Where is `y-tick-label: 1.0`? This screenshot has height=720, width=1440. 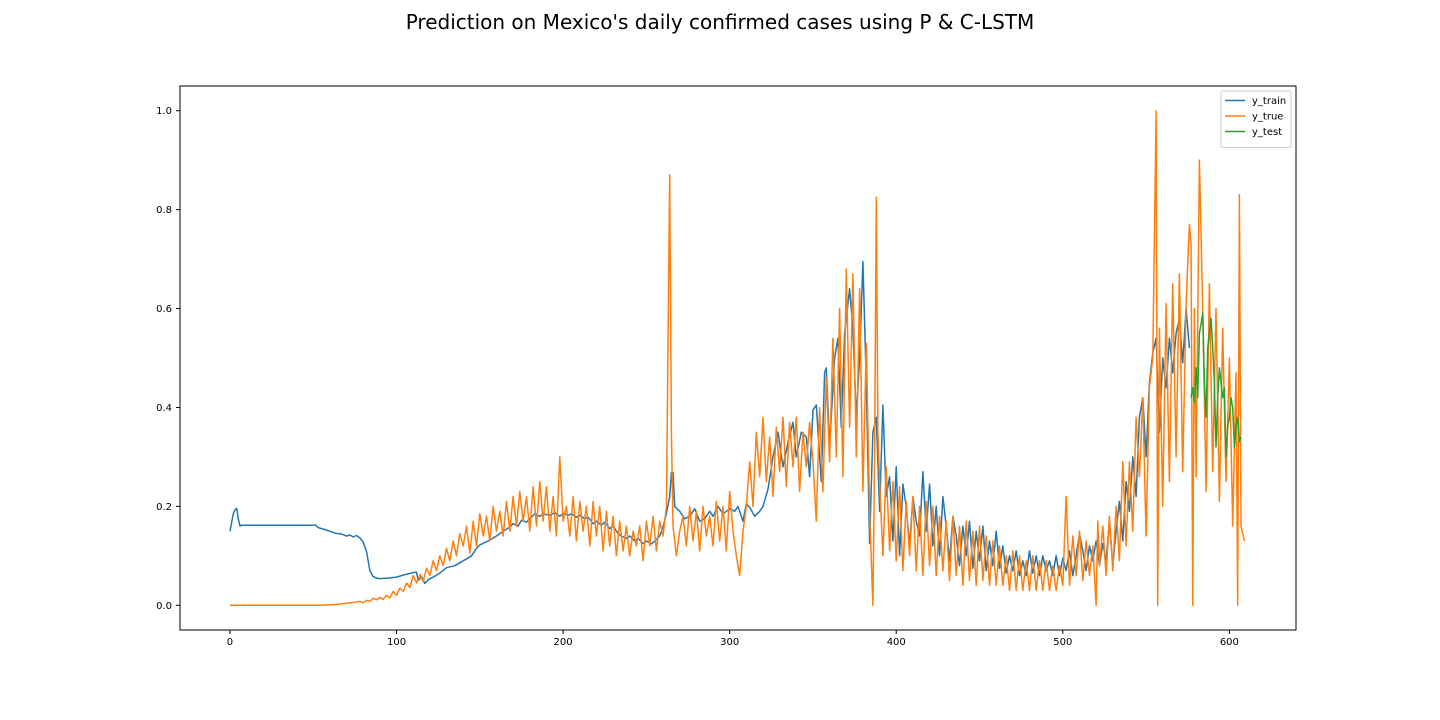 y-tick-label: 1.0 is located at coordinates (164, 111).